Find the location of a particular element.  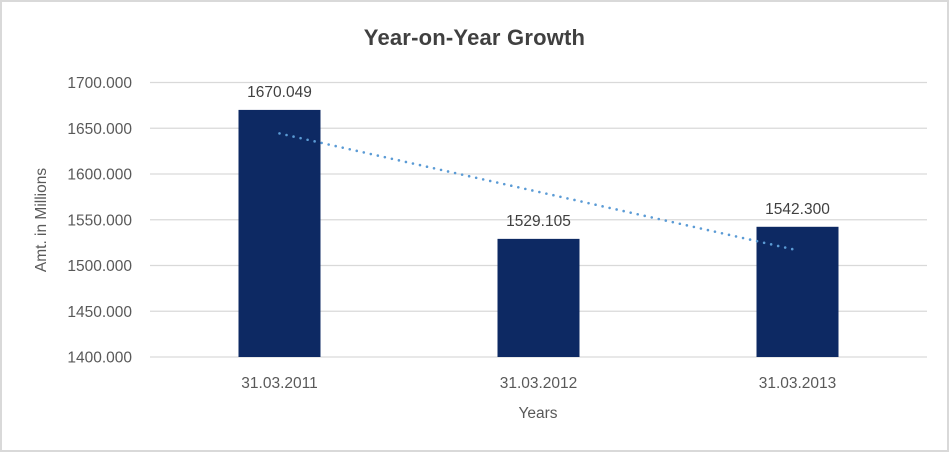

bar-value-label: 1670.049 is located at coordinates (279, 92).